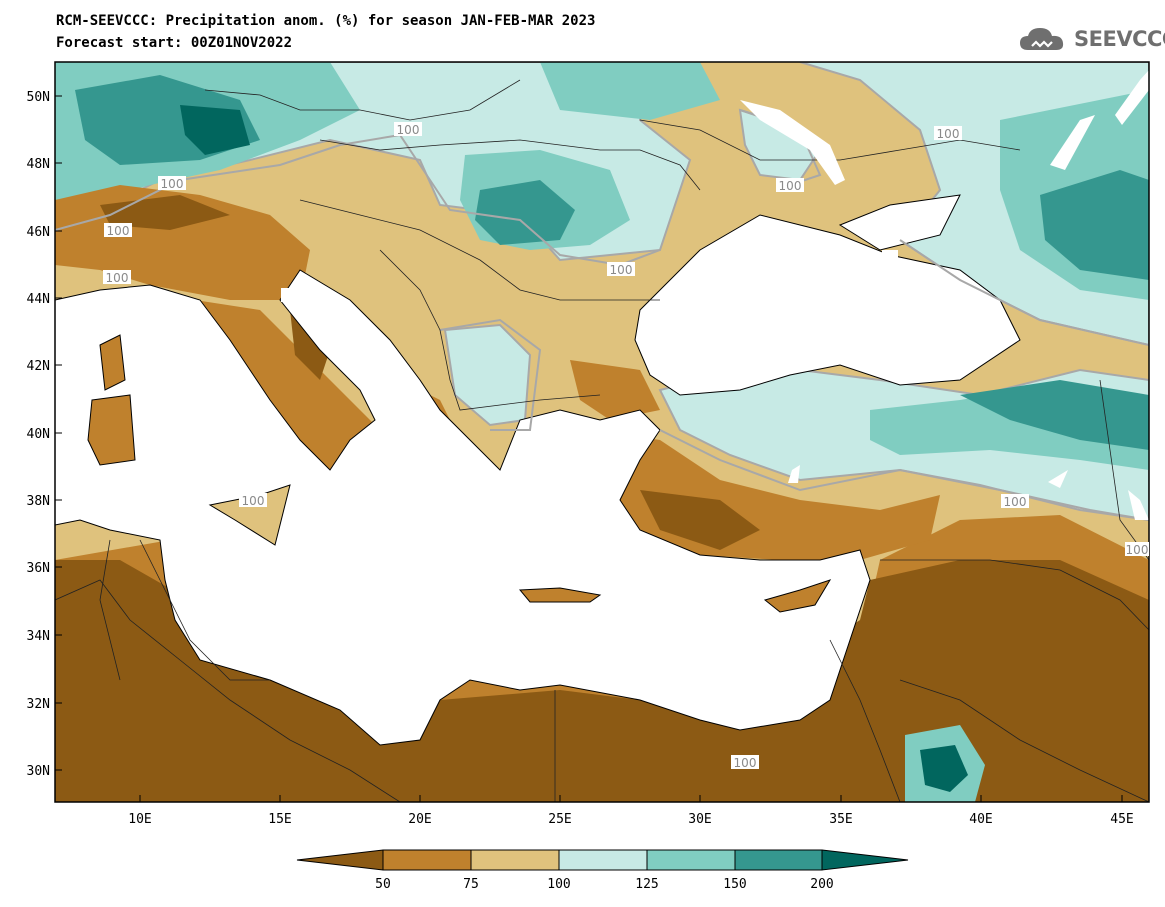  I want to click on lat-label: 34N, so click(38, 636).